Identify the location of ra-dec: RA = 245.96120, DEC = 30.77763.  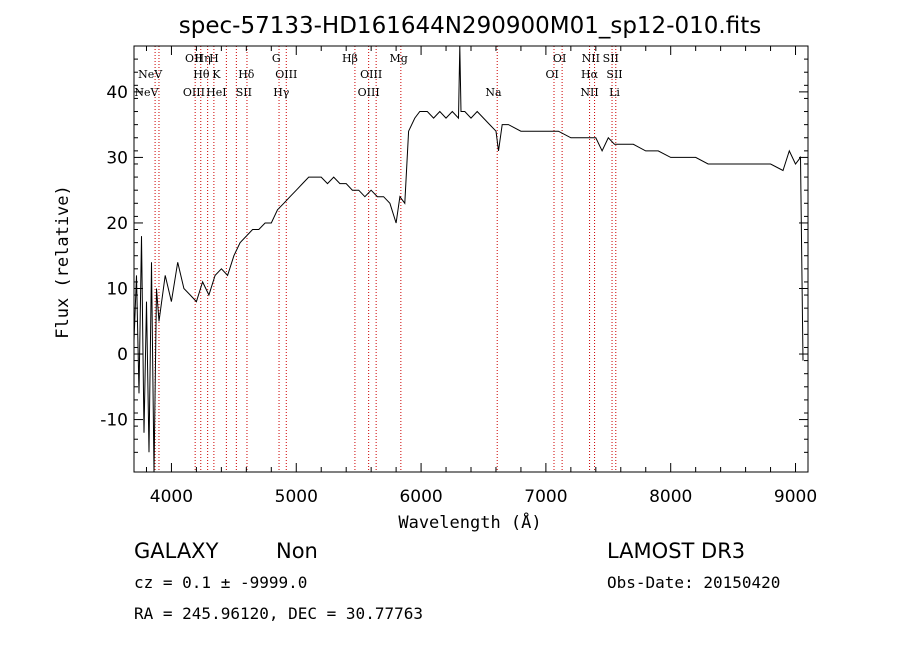
(278, 613).